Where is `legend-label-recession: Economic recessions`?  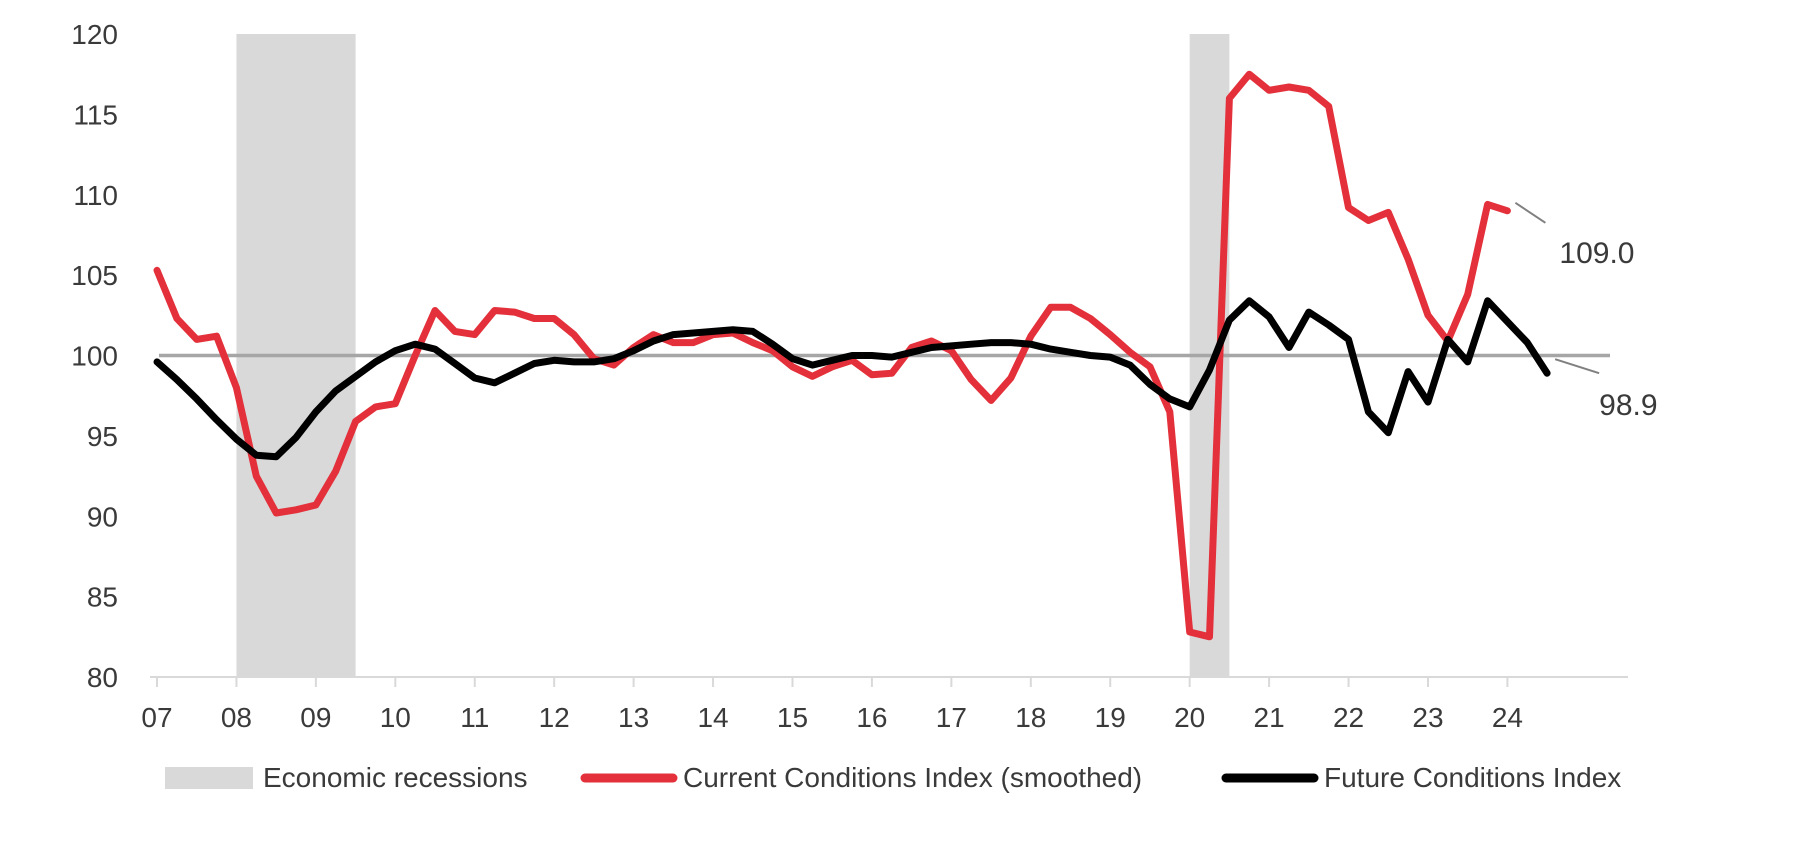
legend-label-recession: Economic recessions is located at coordinates (395, 777).